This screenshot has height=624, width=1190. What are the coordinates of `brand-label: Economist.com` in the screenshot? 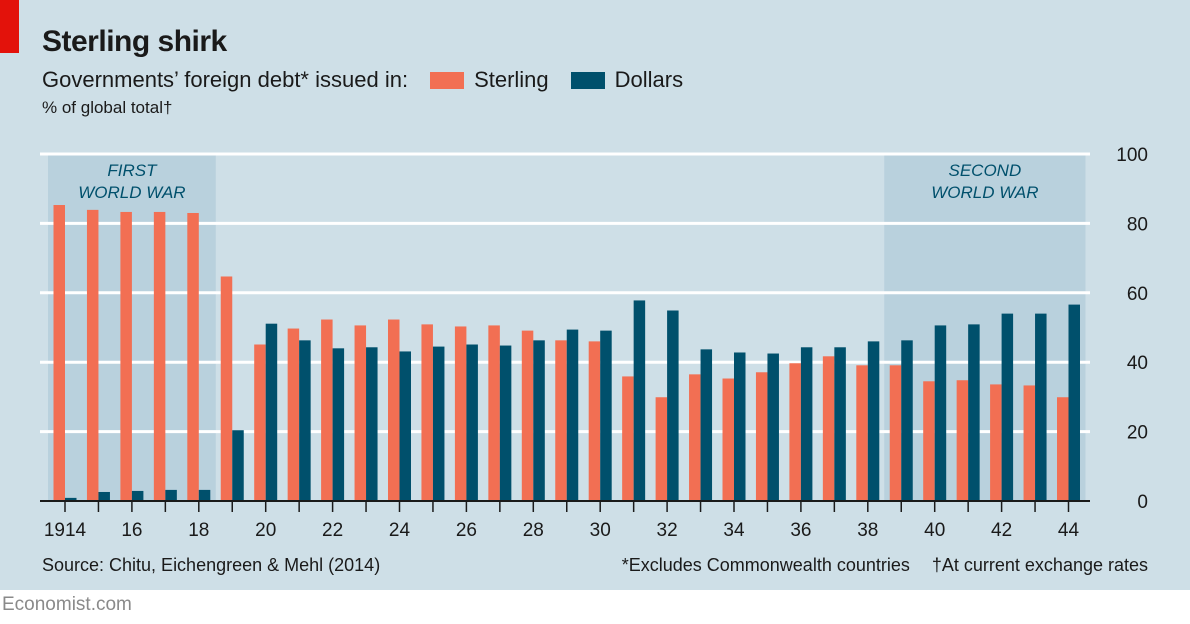 It's located at (67, 604).